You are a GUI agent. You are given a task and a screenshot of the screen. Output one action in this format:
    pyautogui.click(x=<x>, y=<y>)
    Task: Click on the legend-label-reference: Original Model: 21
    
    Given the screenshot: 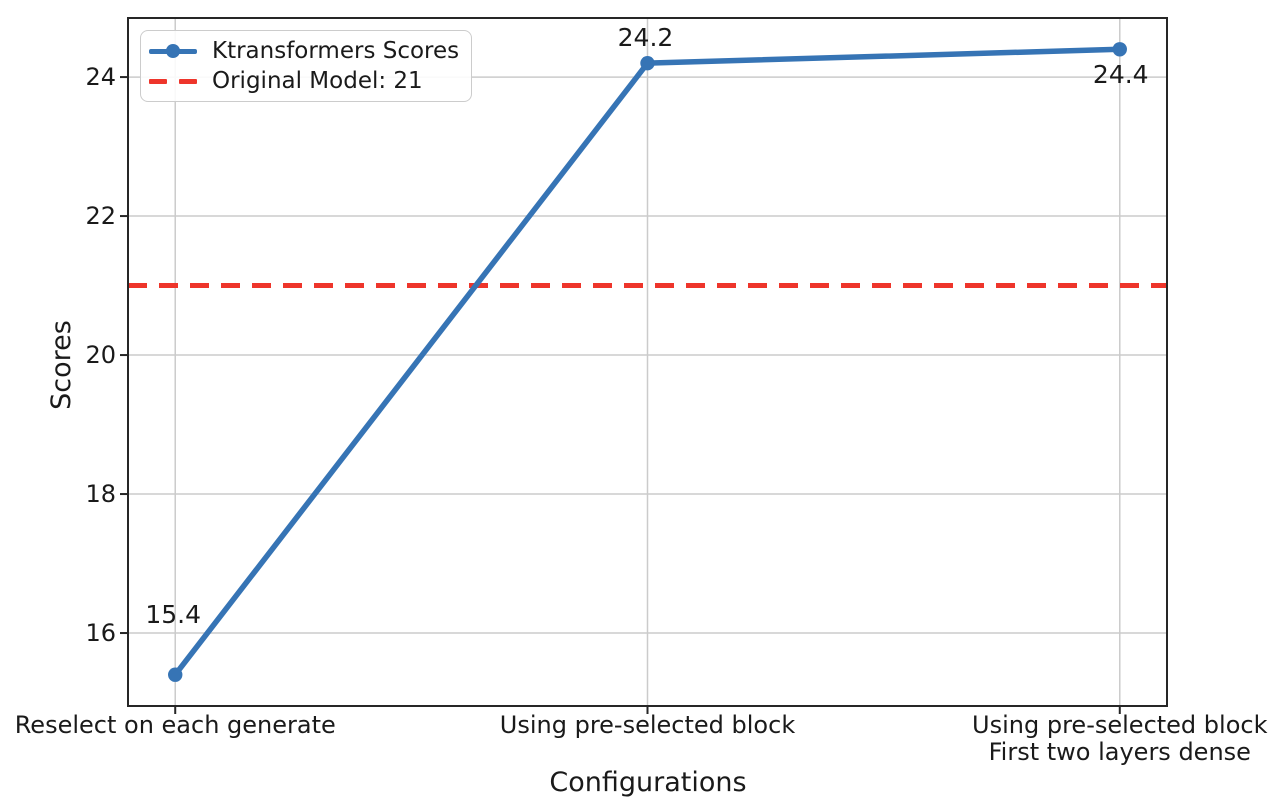 What is the action you would take?
    pyautogui.click(x=317, y=81)
    